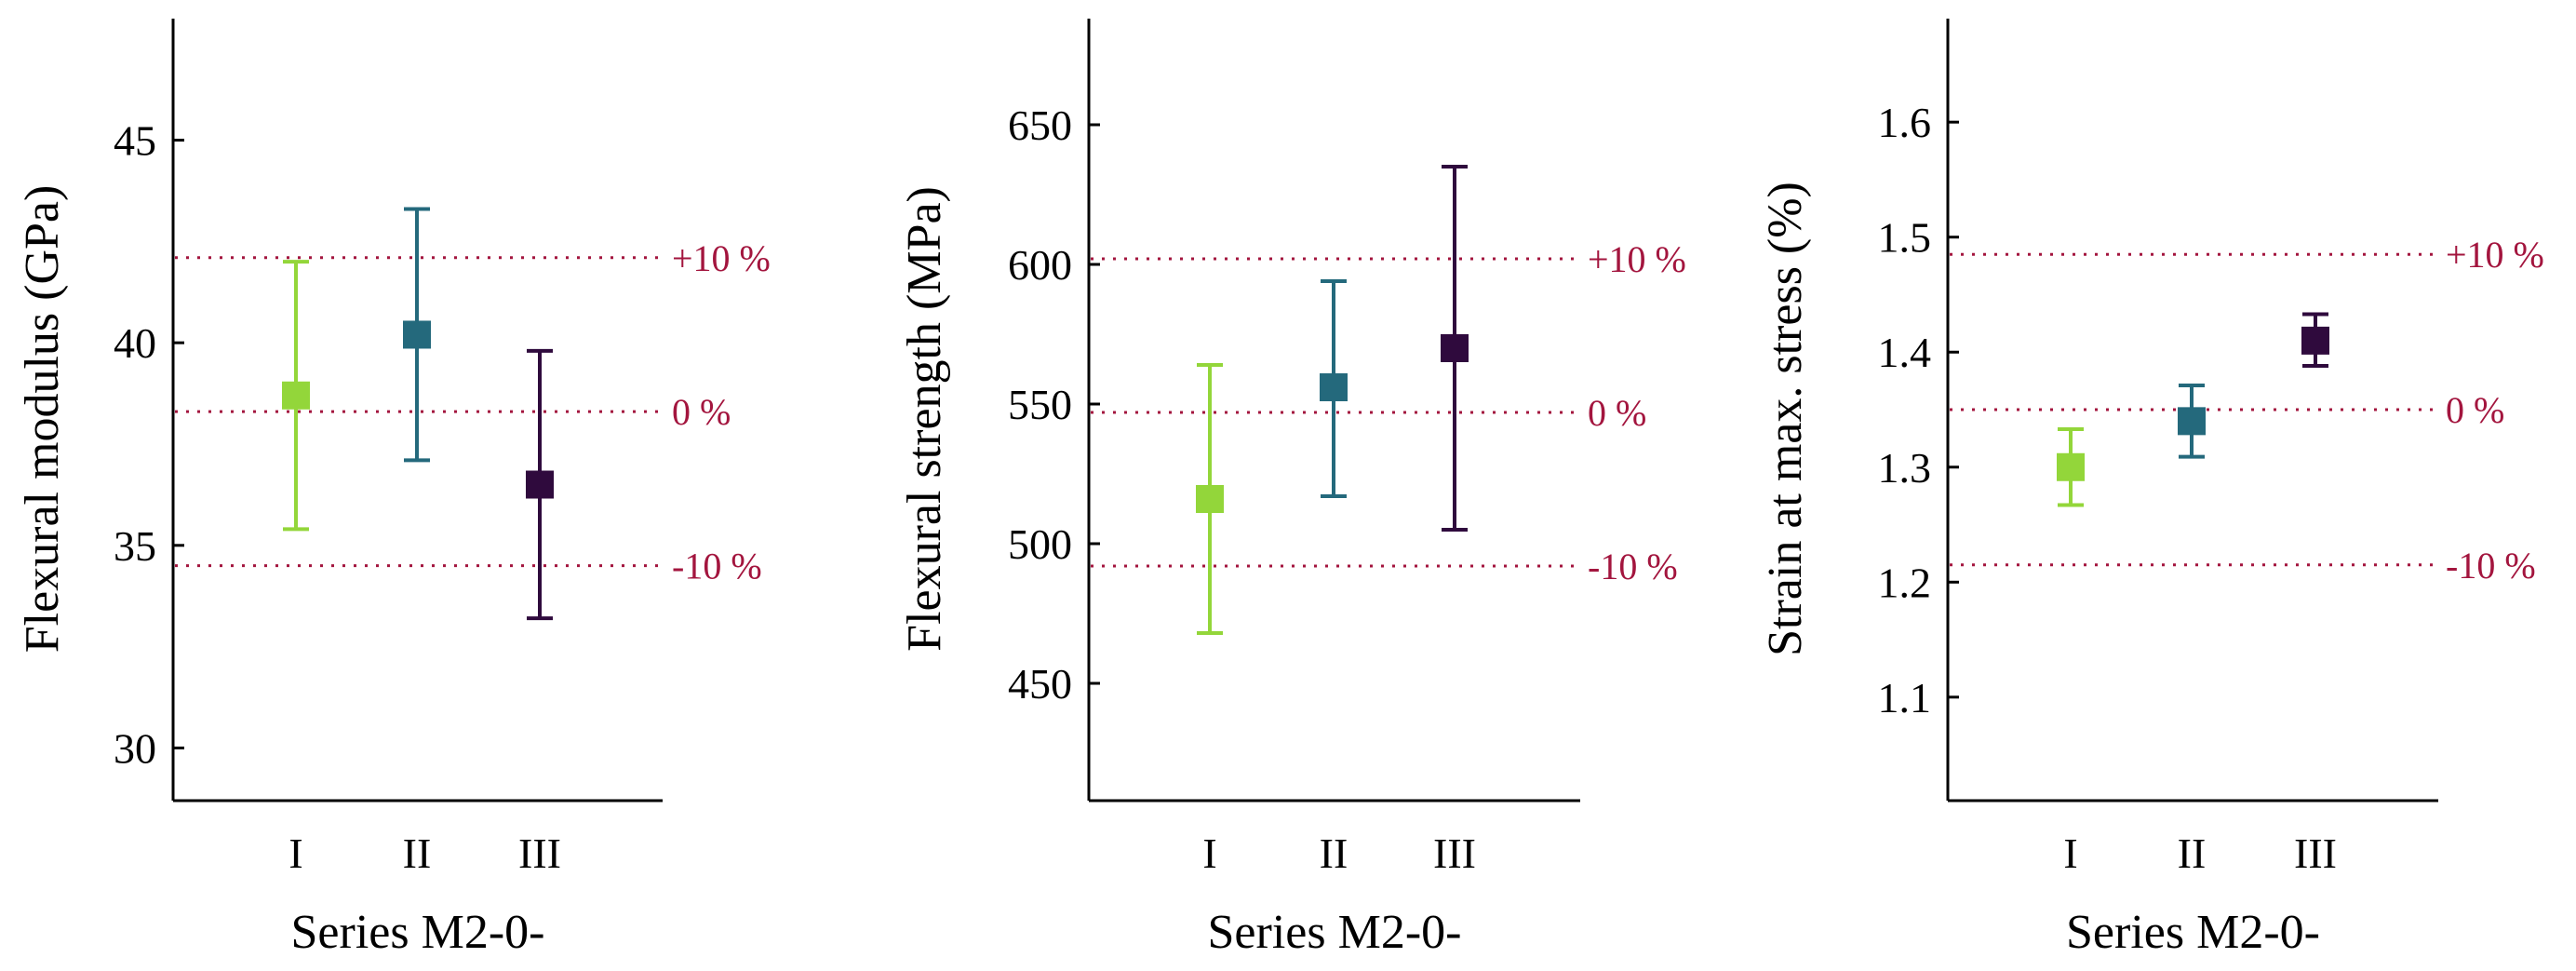  What do you see at coordinates (135, 343) in the screenshot?
I see `y-tick-label: 40` at bounding box center [135, 343].